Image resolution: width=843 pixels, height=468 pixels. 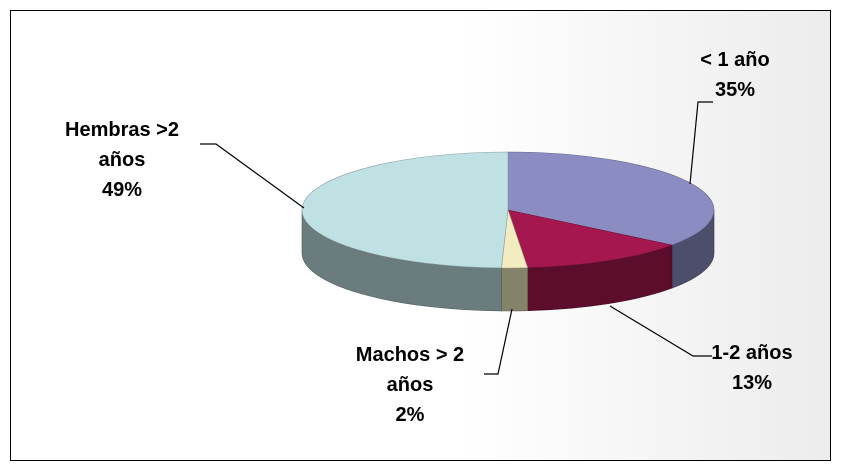 I want to click on category-label: Hembras >2 años, so click(x=122, y=145).